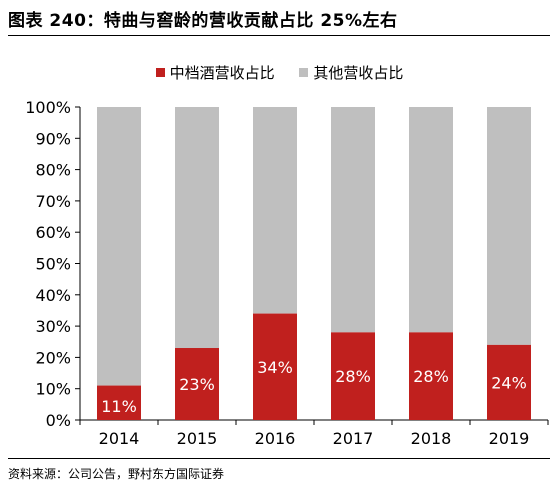  Describe the element at coordinates (197, 438) in the screenshot. I see `x-tick-label: 2015` at that location.